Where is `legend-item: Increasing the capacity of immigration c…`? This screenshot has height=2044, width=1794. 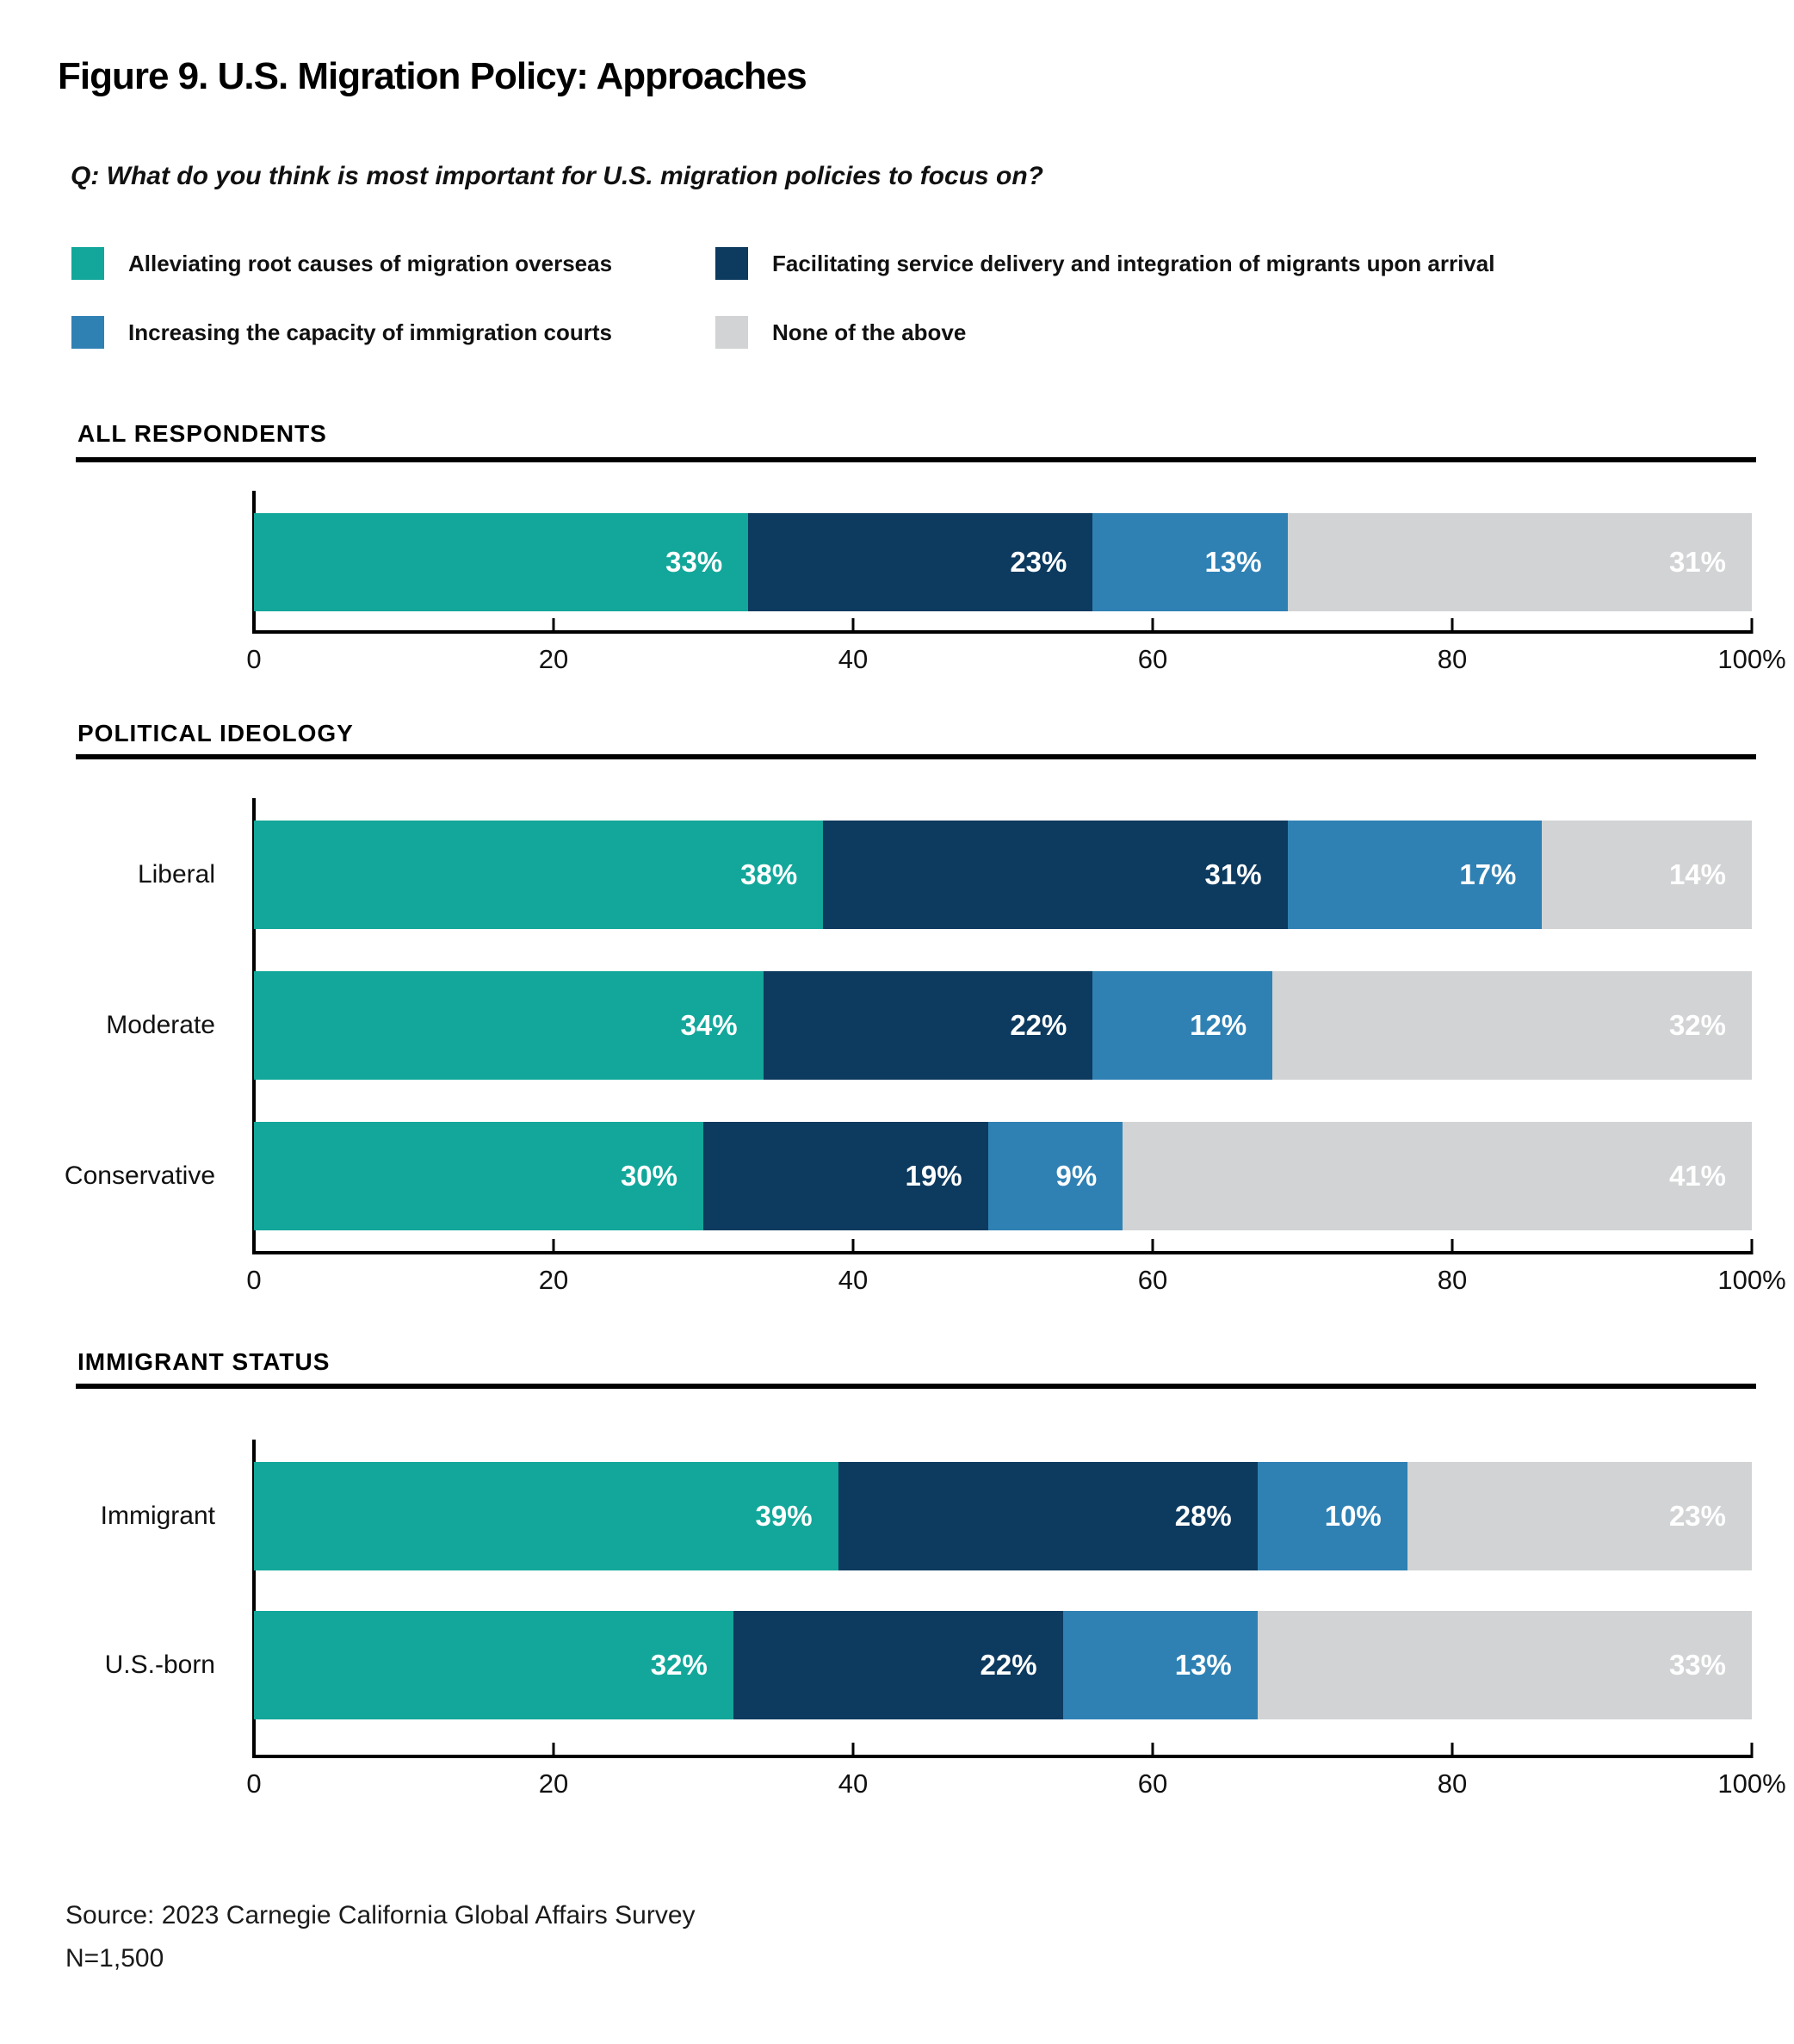 legend-item: Increasing the capacity of immigration c… is located at coordinates (393, 332).